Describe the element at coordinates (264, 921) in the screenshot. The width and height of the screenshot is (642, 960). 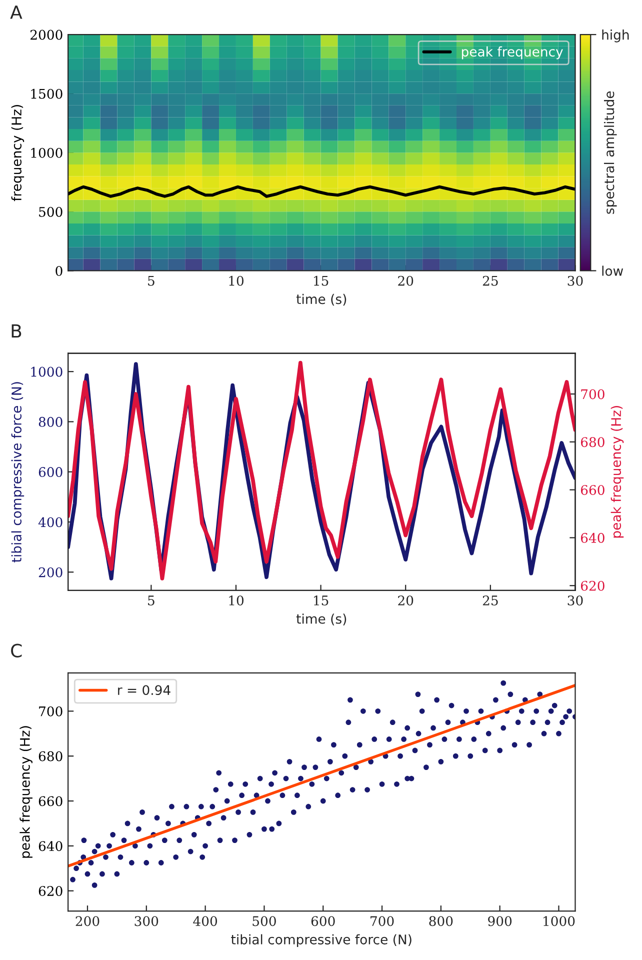
I see `x-tick-label: 500` at that location.